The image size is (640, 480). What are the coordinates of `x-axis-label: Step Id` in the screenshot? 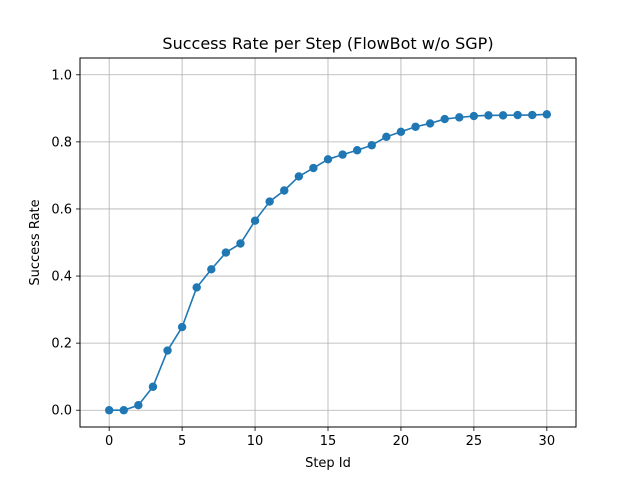 It's located at (328, 463).